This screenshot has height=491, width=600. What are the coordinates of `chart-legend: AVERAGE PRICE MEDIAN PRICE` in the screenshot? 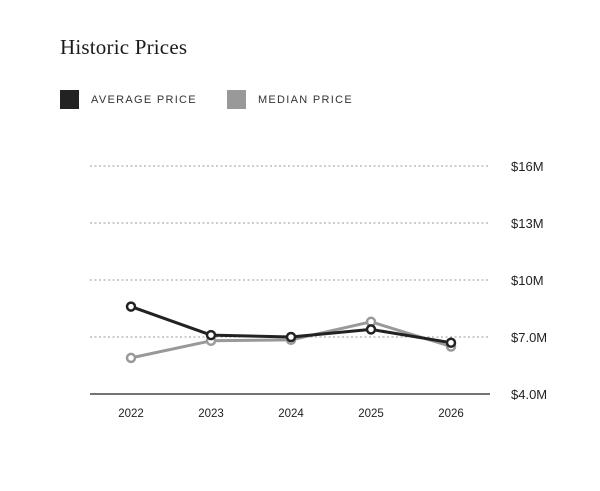 It's located at (221, 99).